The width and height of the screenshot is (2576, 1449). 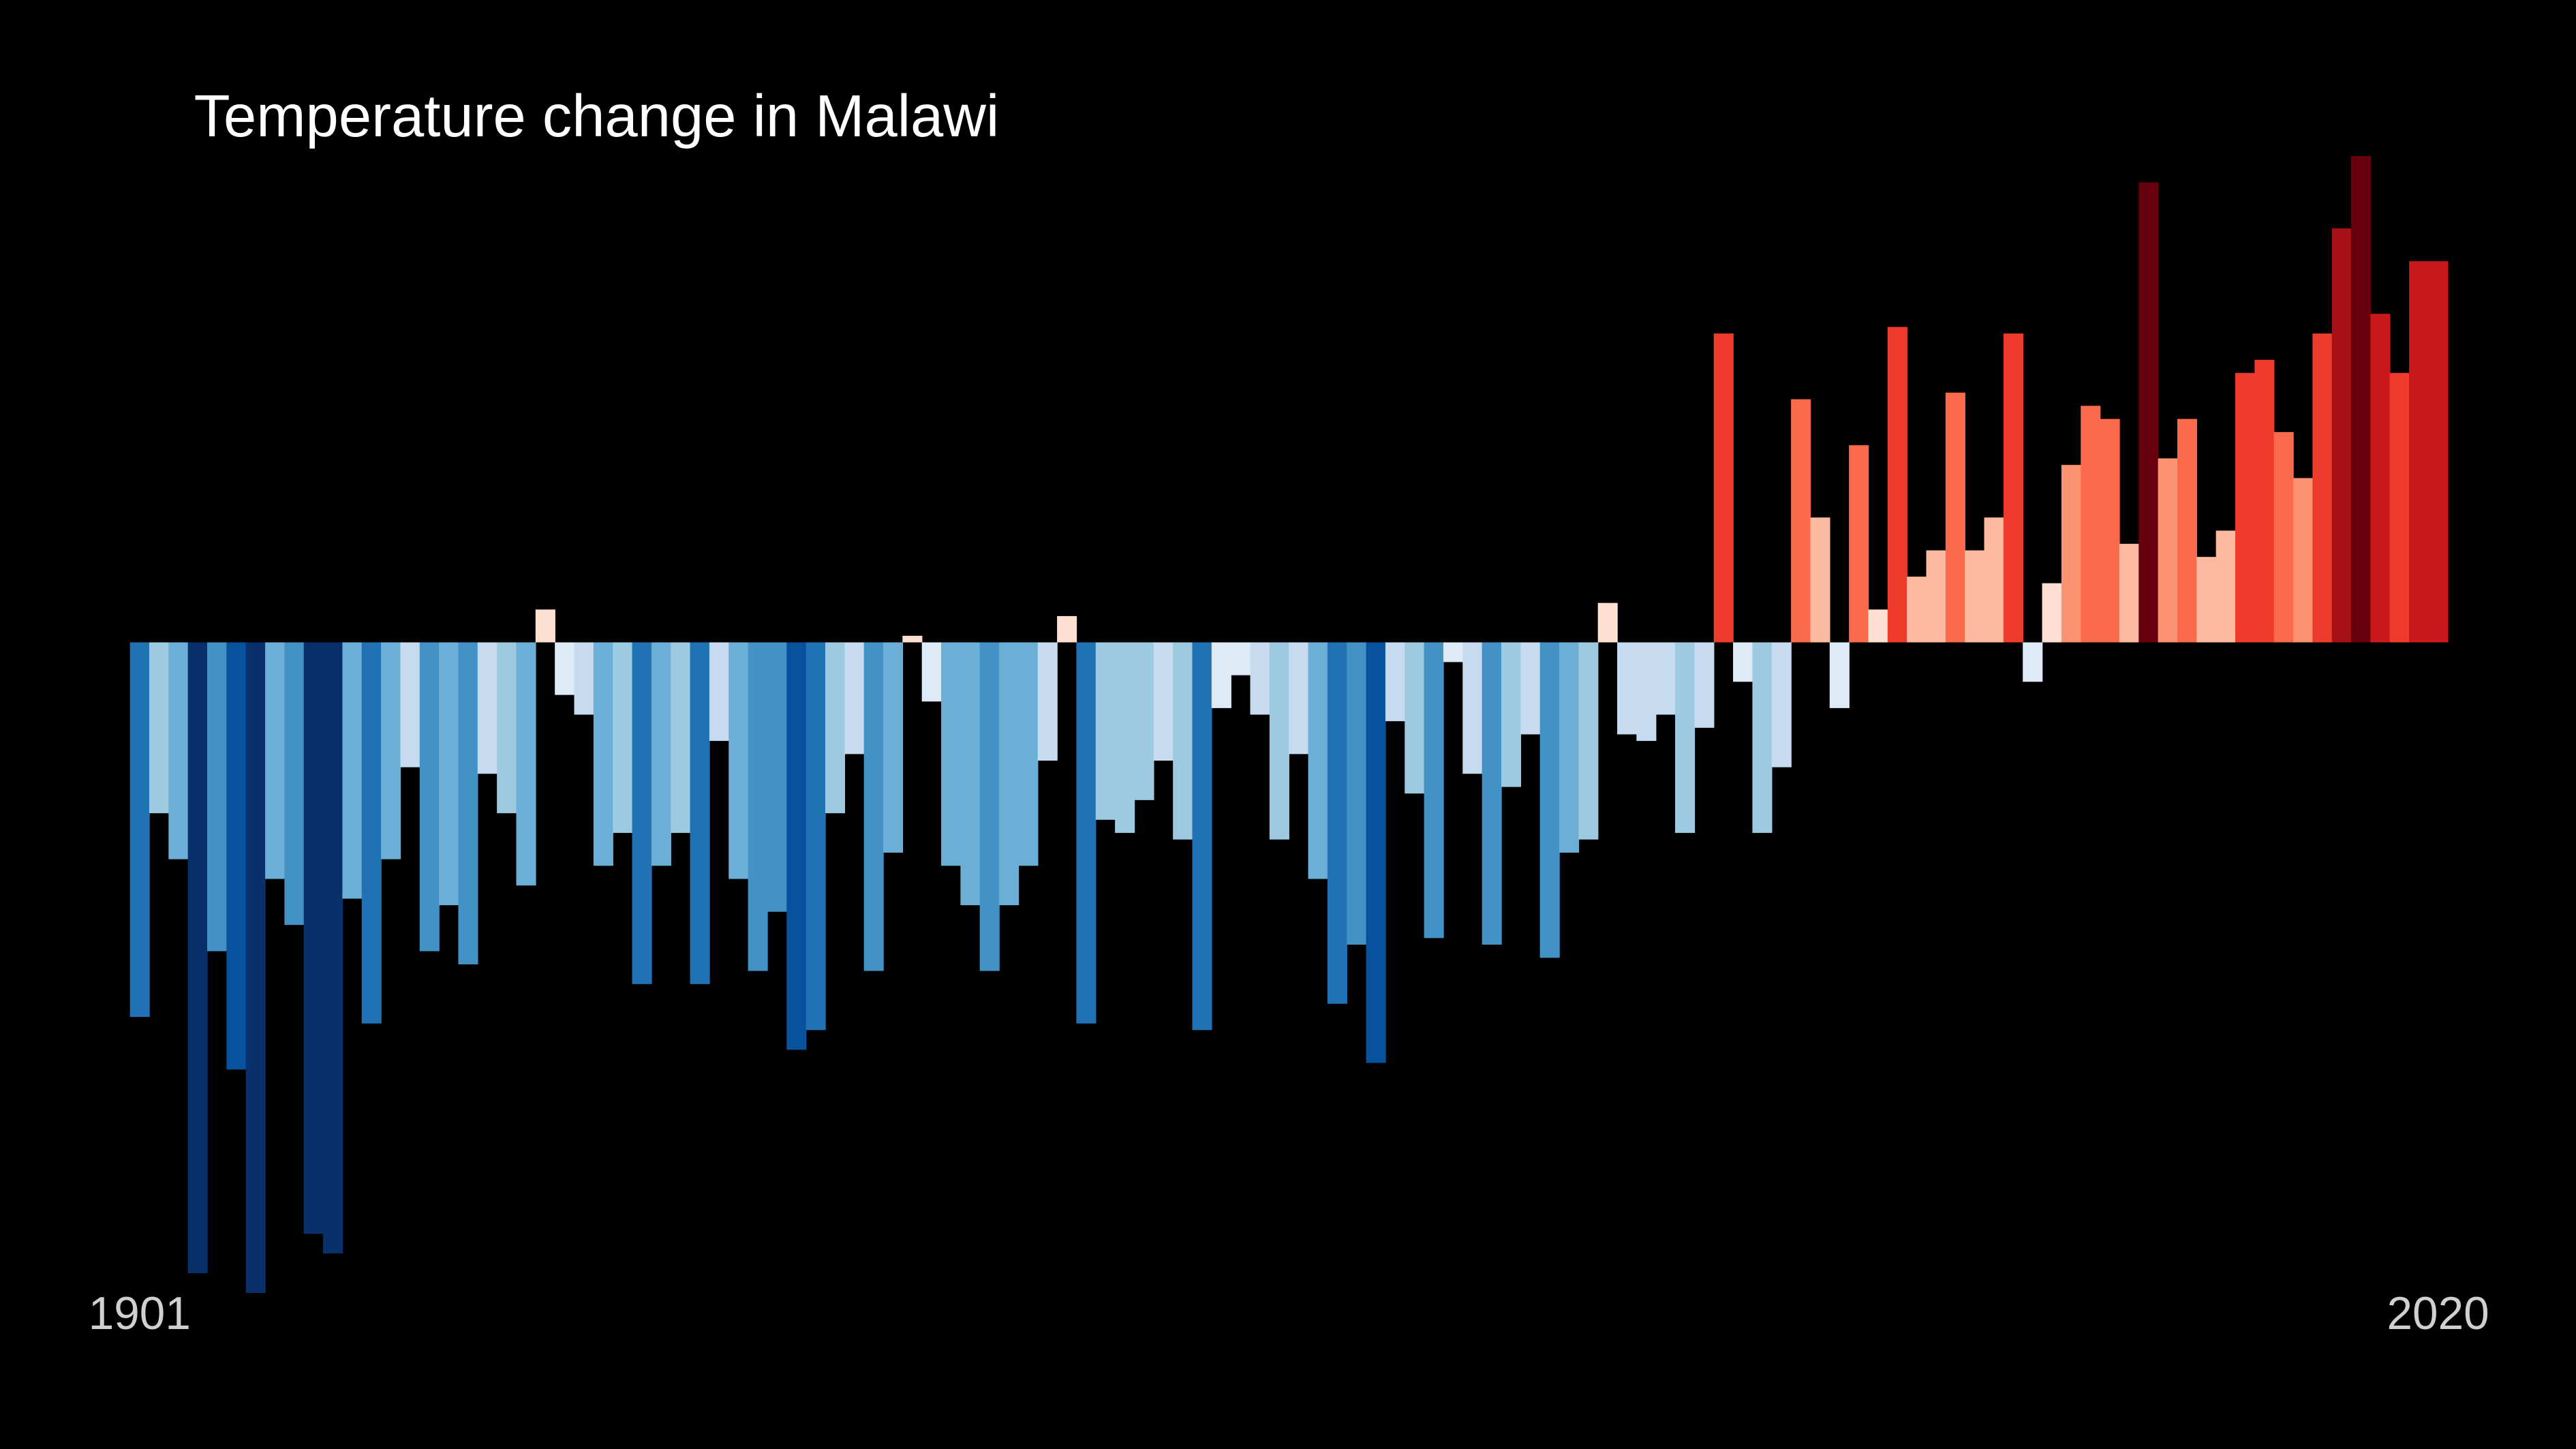 What do you see at coordinates (597, 116) in the screenshot?
I see `chart-title: Temperature change in Malawi` at bounding box center [597, 116].